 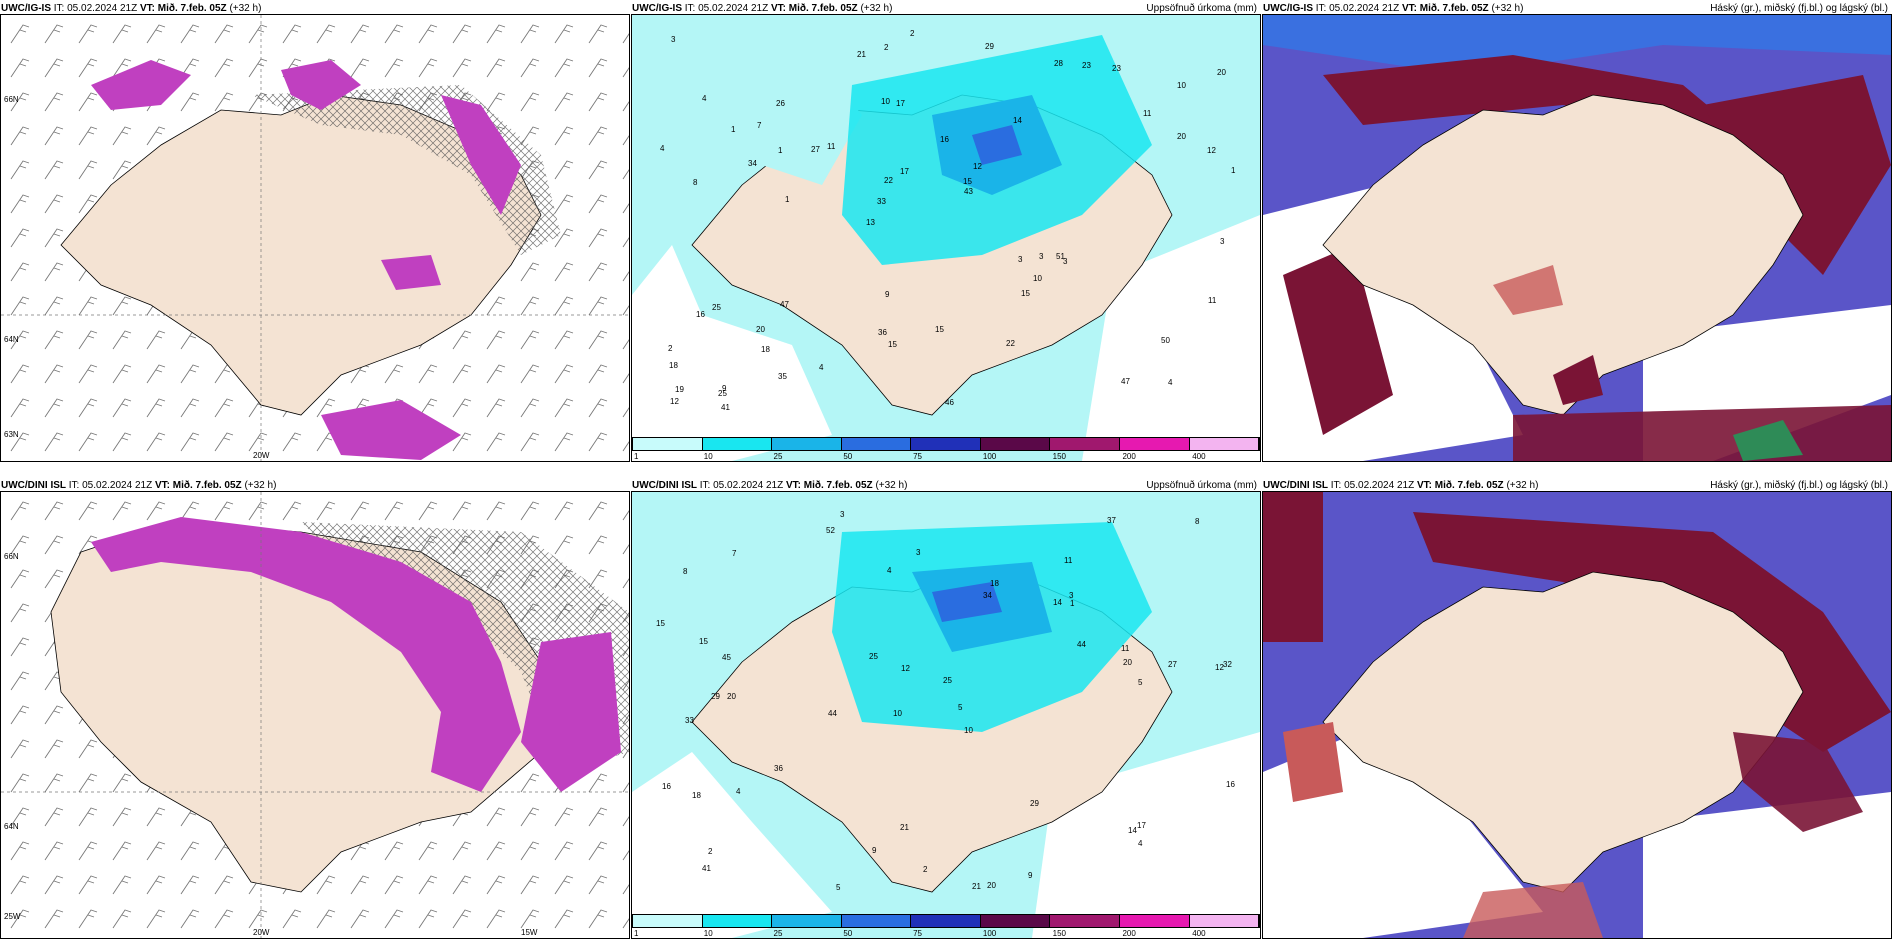 I want to click on precip-value: 13, so click(x=870, y=222).